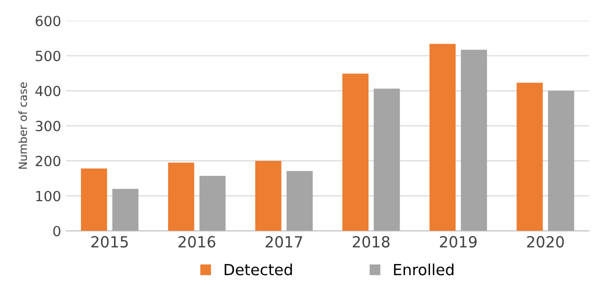 This screenshot has width=601, height=296. I want to click on y-tick-label: 0, so click(56, 231).